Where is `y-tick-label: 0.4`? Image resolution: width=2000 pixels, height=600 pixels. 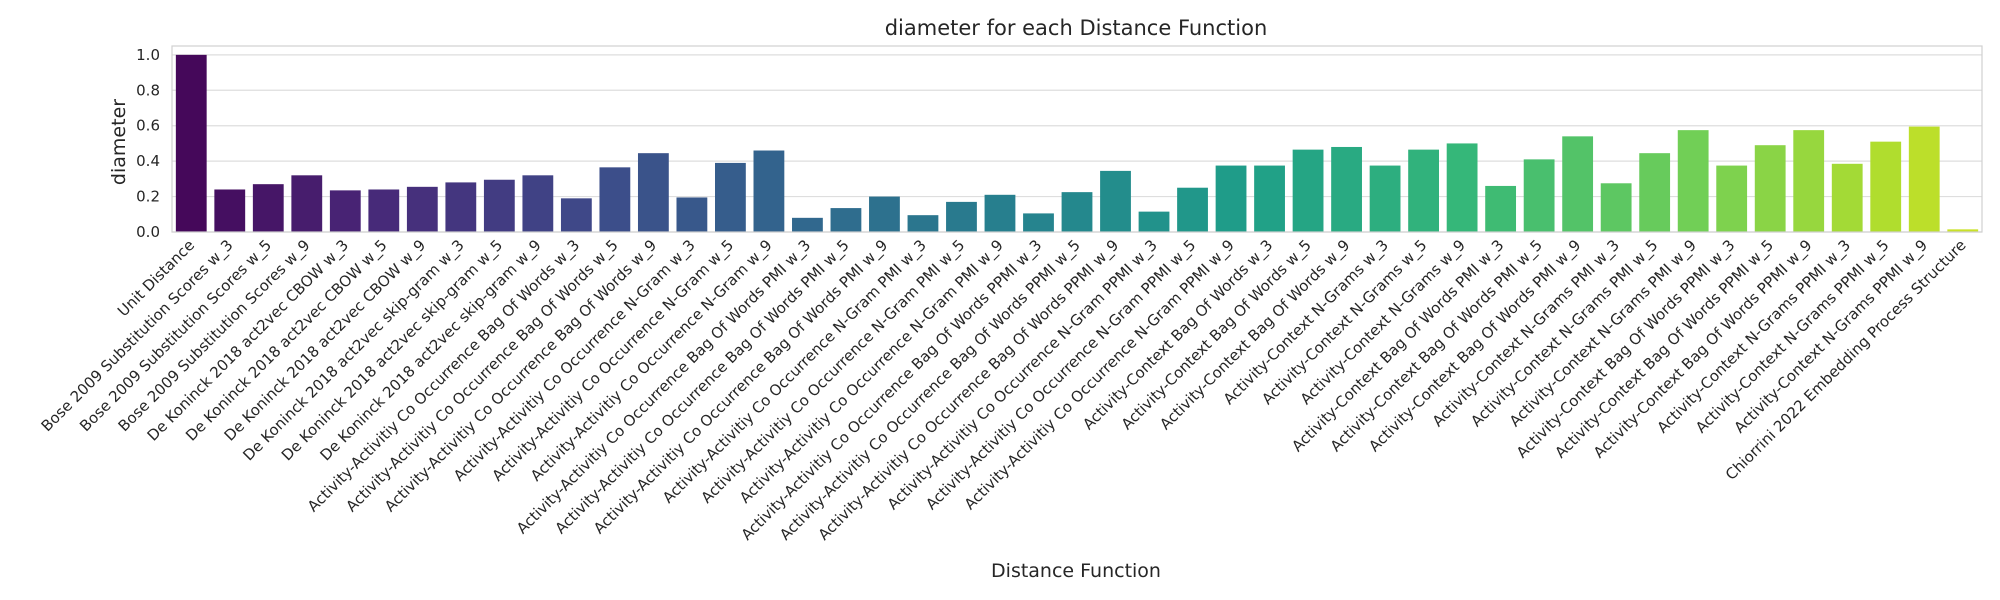
y-tick-label: 0.4 is located at coordinates (148, 161).